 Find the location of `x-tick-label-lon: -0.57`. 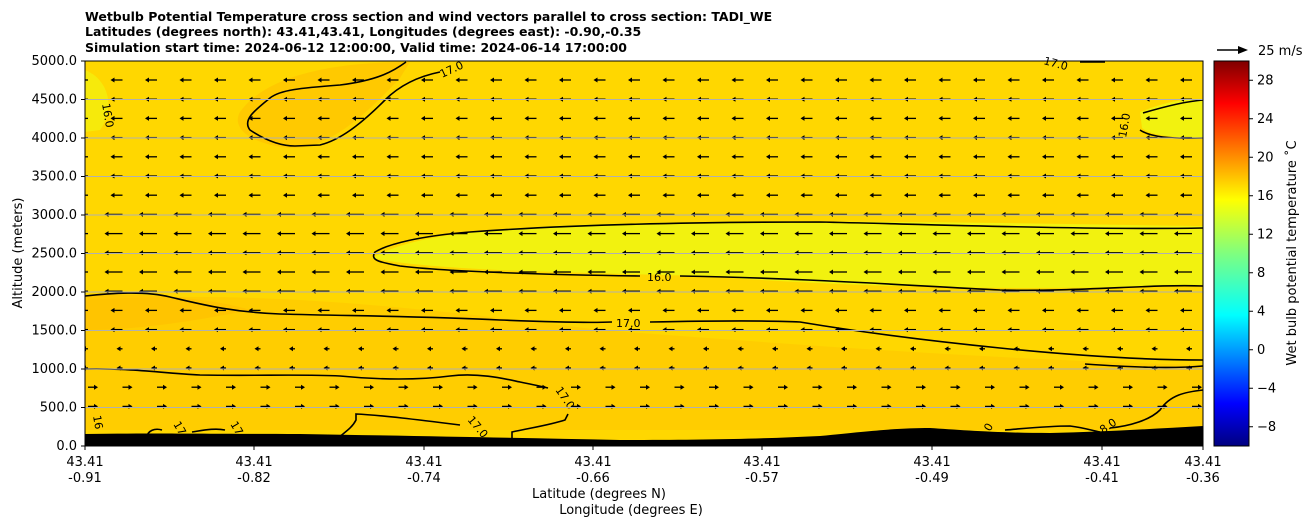

x-tick-label-lon: -0.57 is located at coordinates (762, 478).